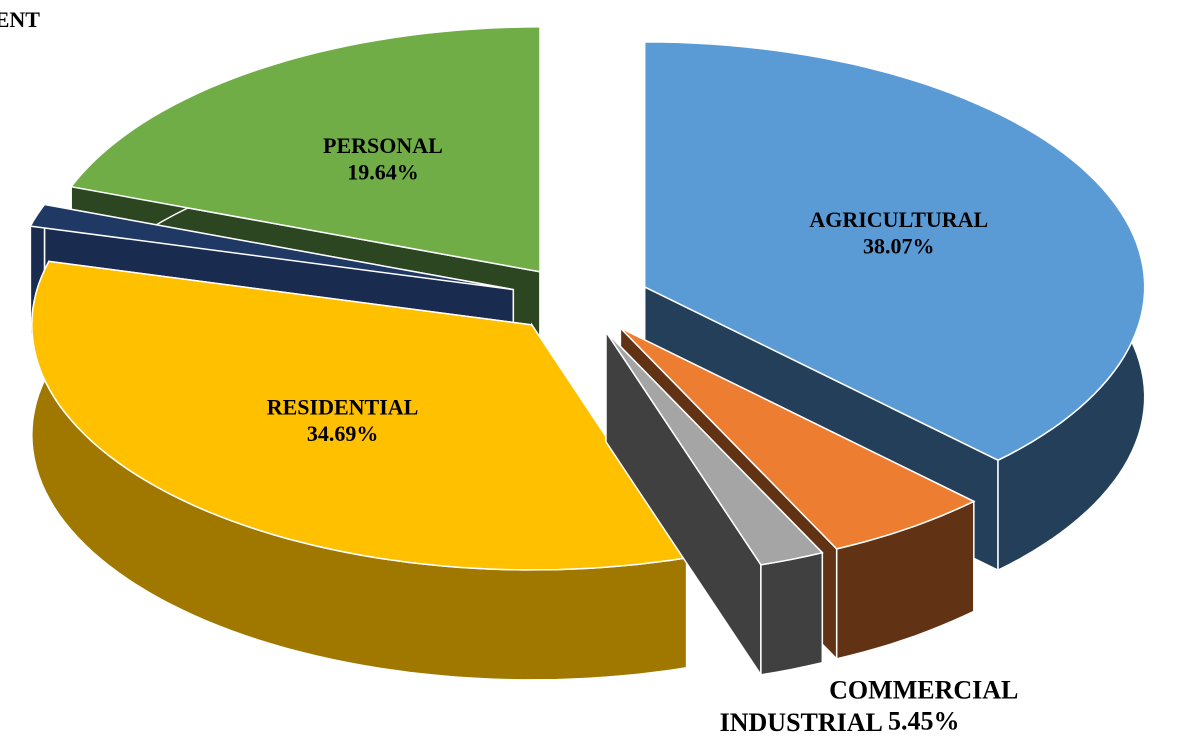 This screenshot has width=1180, height=742. I want to click on slice-label: INDUSTRIAL, so click(801, 722).